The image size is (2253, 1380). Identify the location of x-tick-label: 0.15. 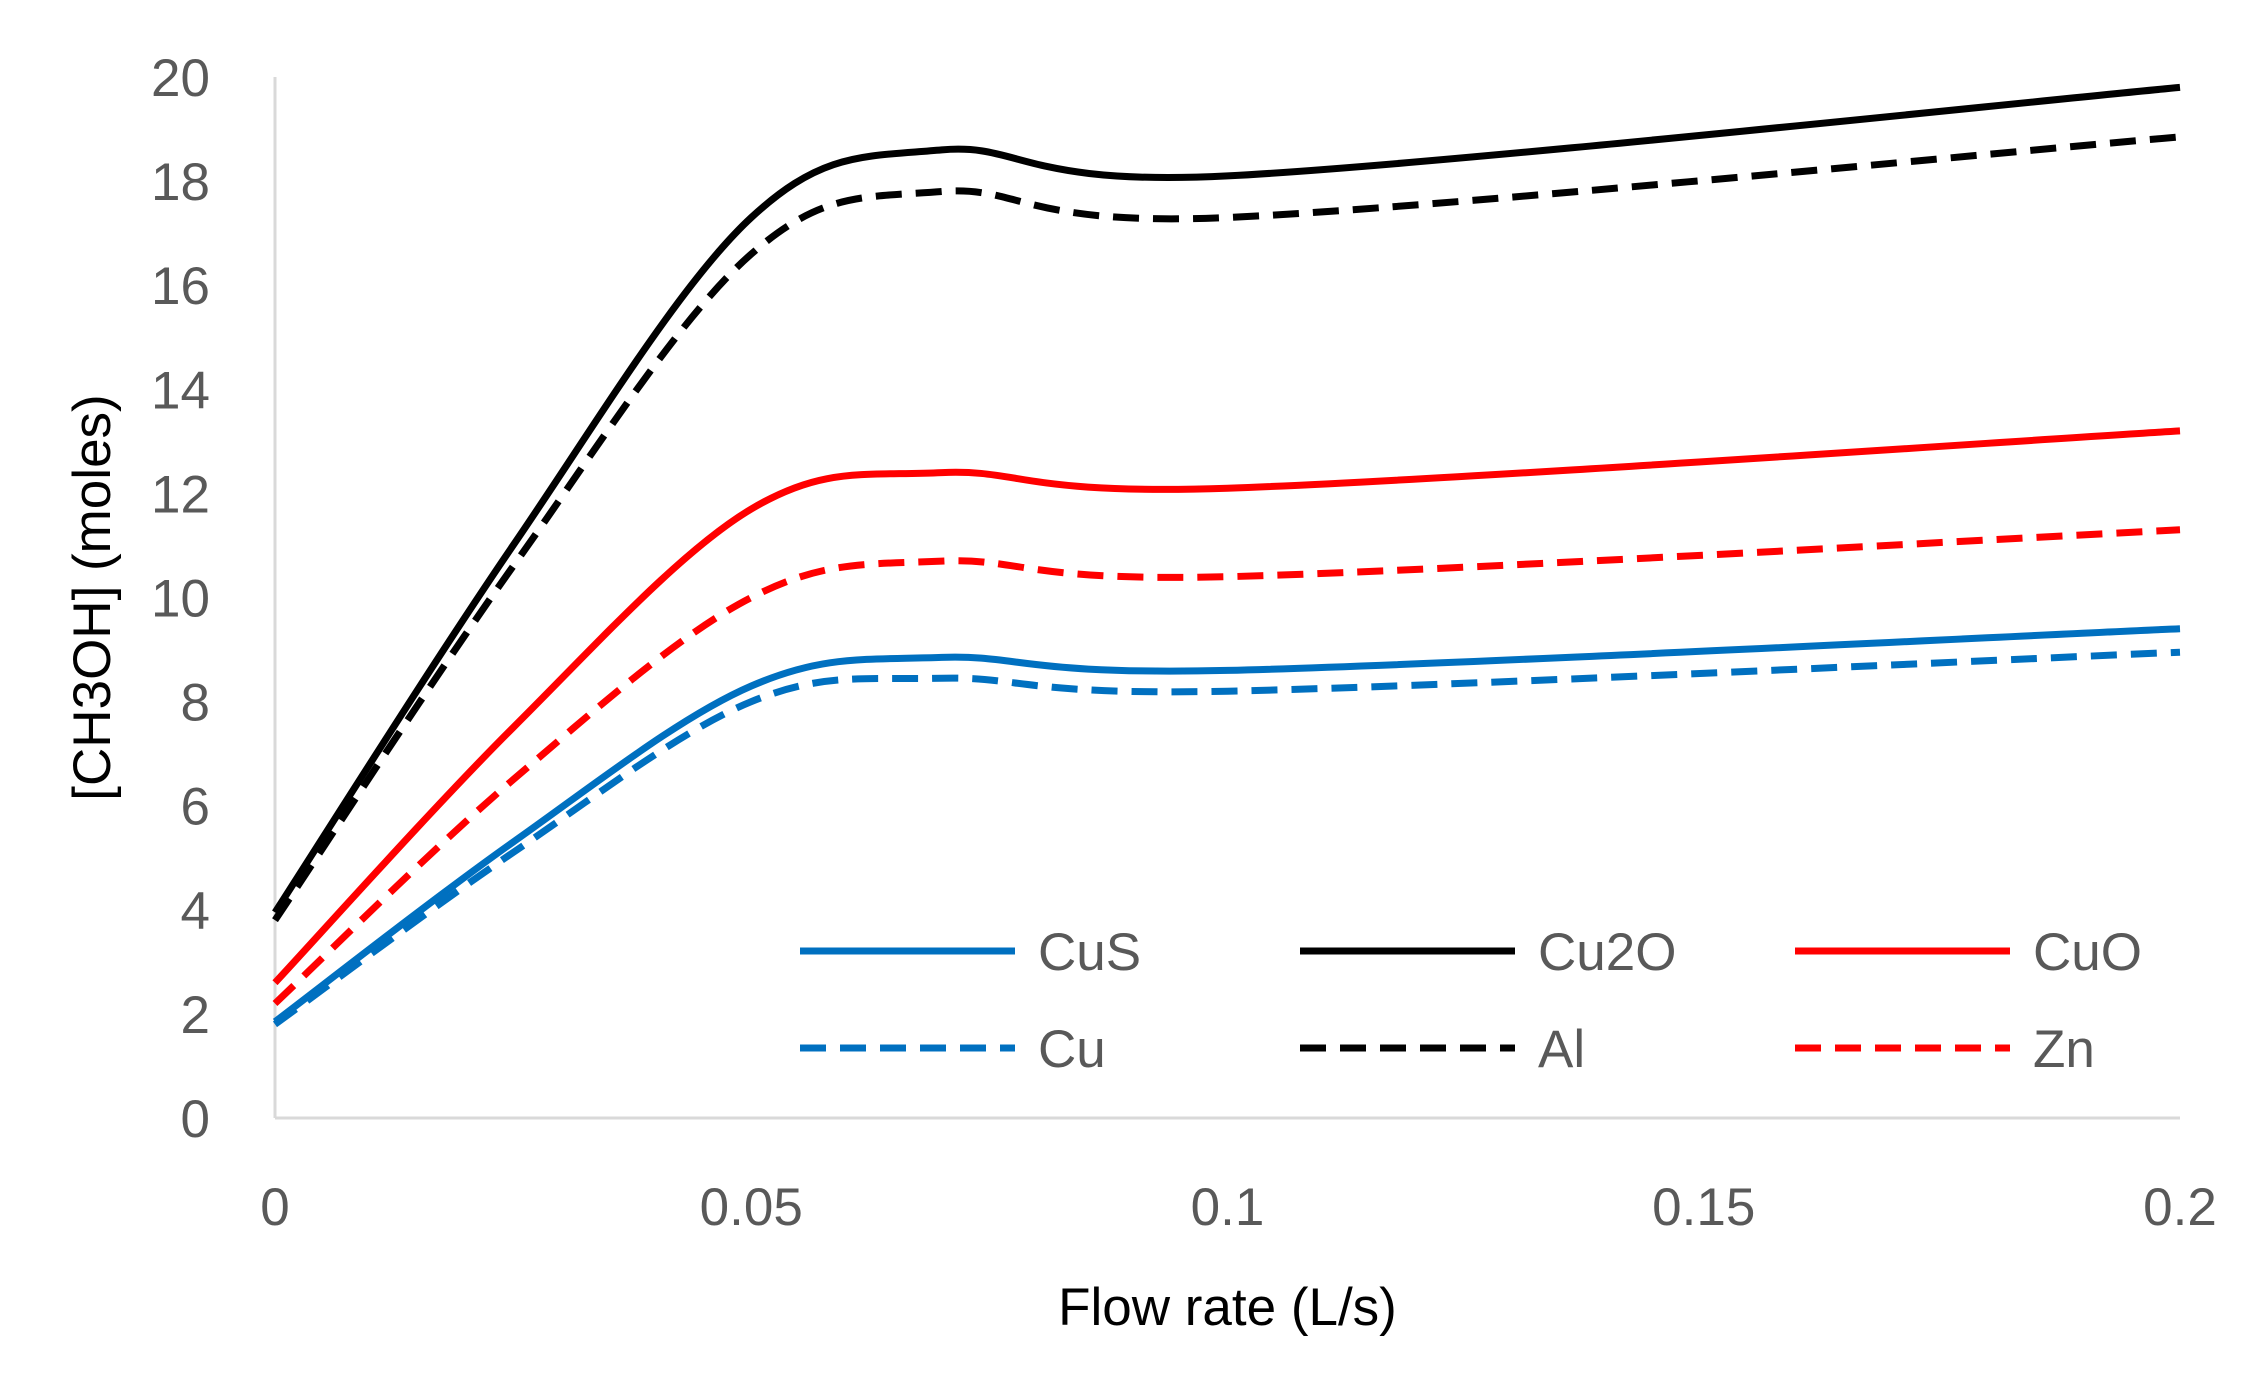
(1703, 1207).